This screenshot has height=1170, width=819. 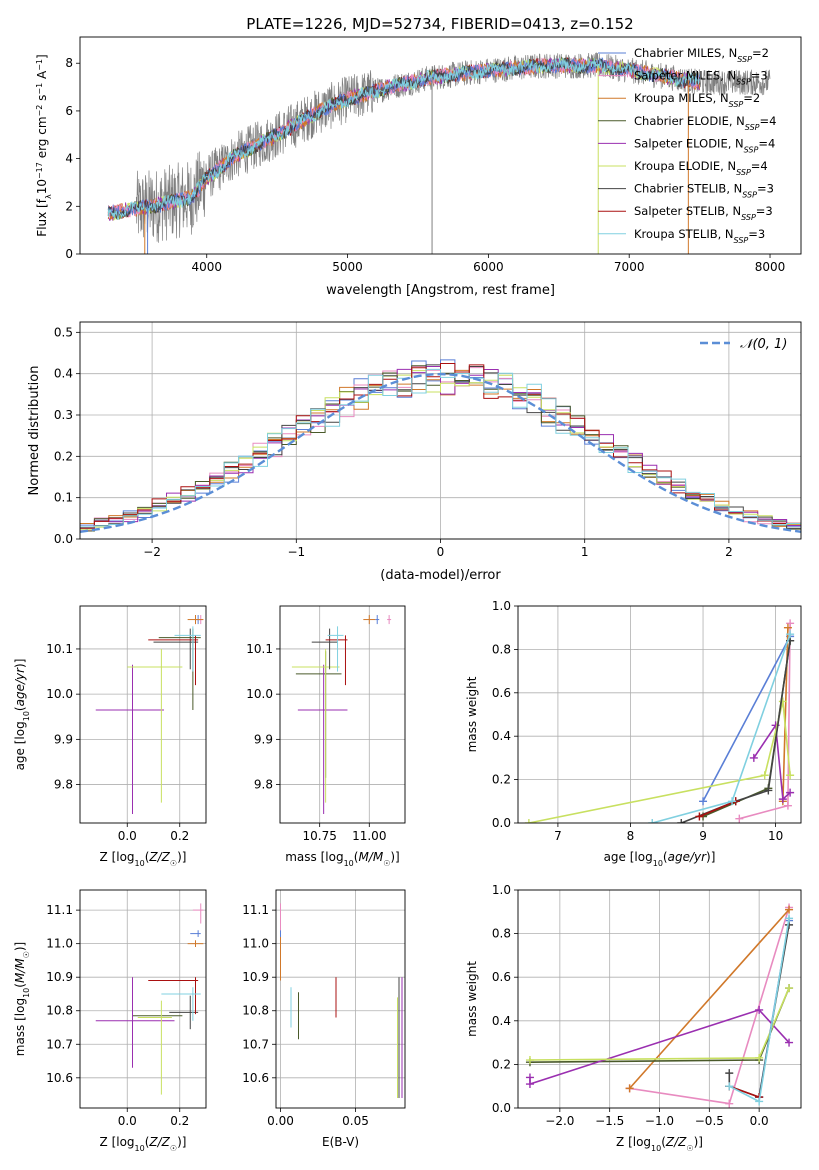 I want to click on x-axis-label: mass [log10(M/M☉)], so click(x=342, y=859).